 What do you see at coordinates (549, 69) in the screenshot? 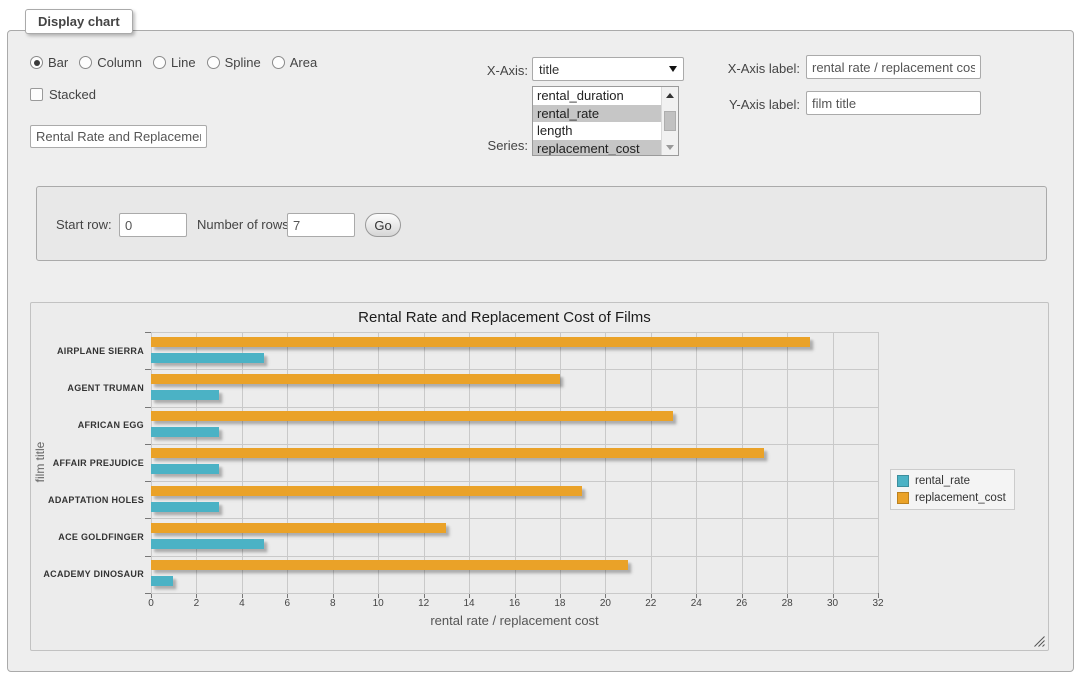
I see `x-axis-selected-value: title` at bounding box center [549, 69].